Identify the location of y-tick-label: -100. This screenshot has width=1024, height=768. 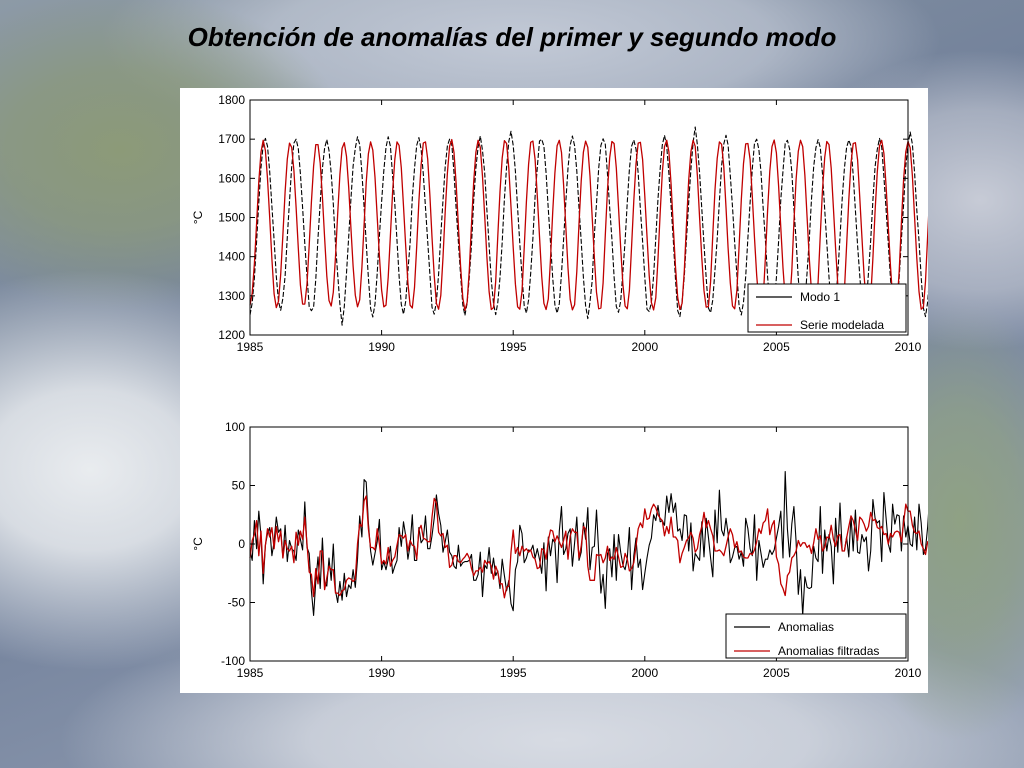
(233, 661).